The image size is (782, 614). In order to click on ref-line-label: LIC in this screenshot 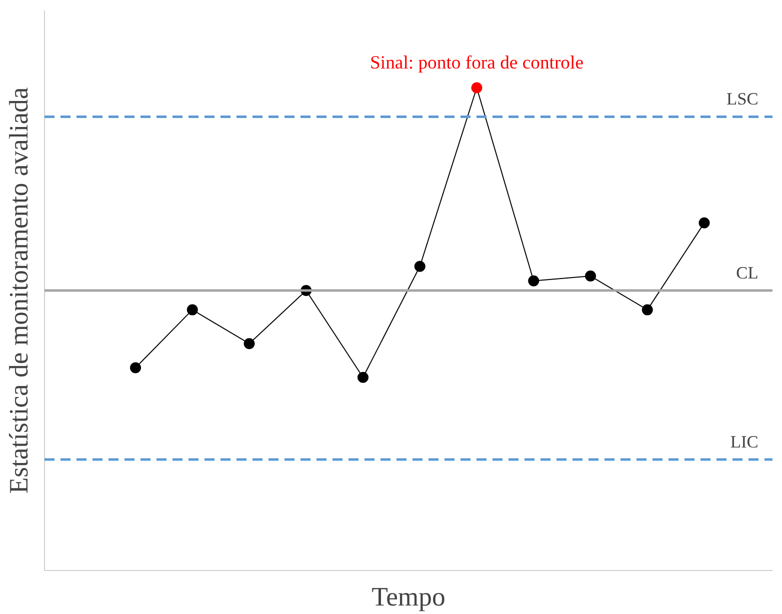, I will do `click(744, 442)`.